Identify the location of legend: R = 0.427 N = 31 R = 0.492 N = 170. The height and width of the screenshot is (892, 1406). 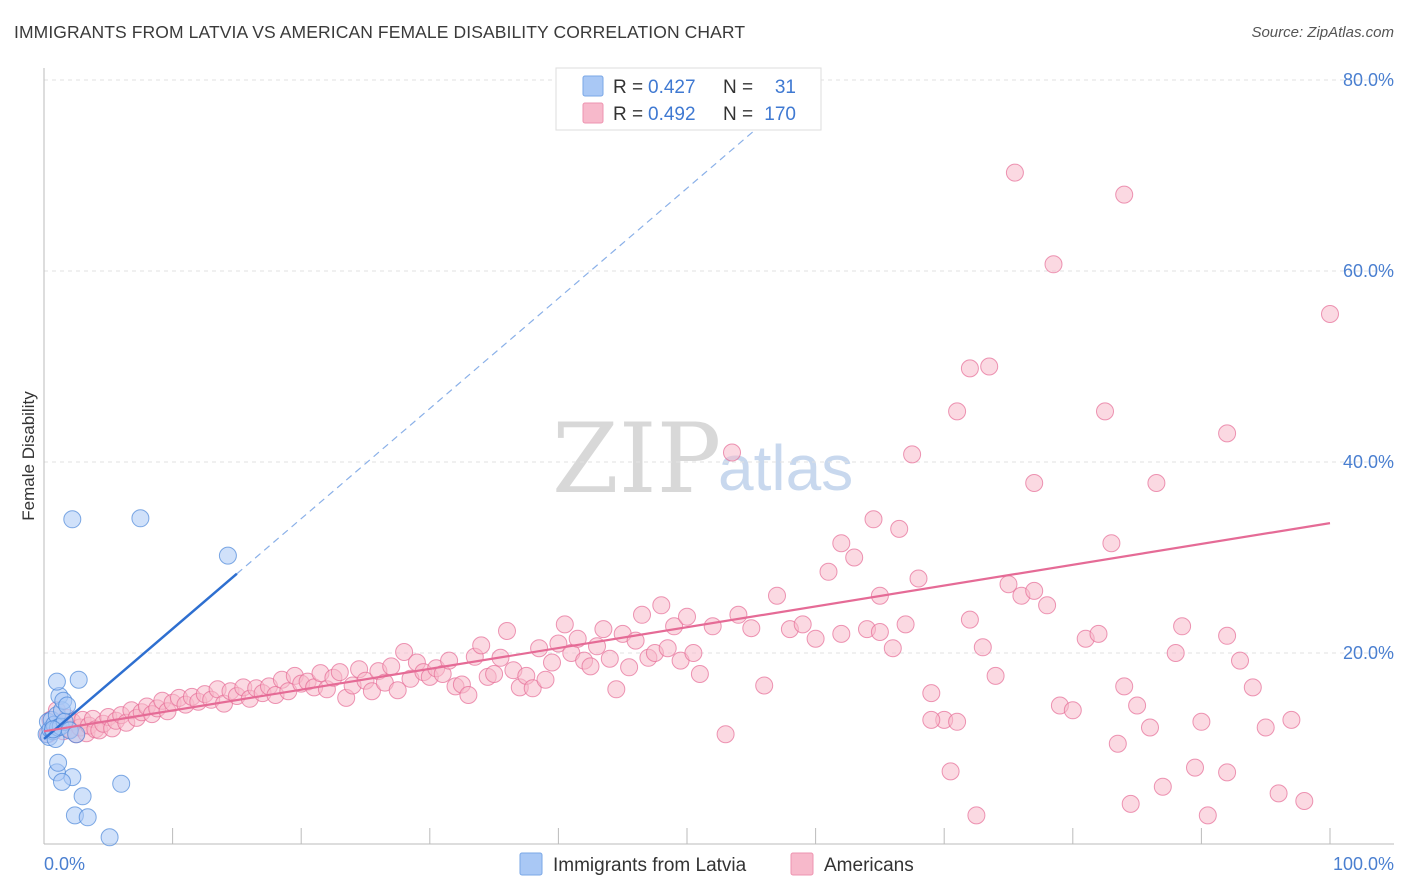
(688, 99).